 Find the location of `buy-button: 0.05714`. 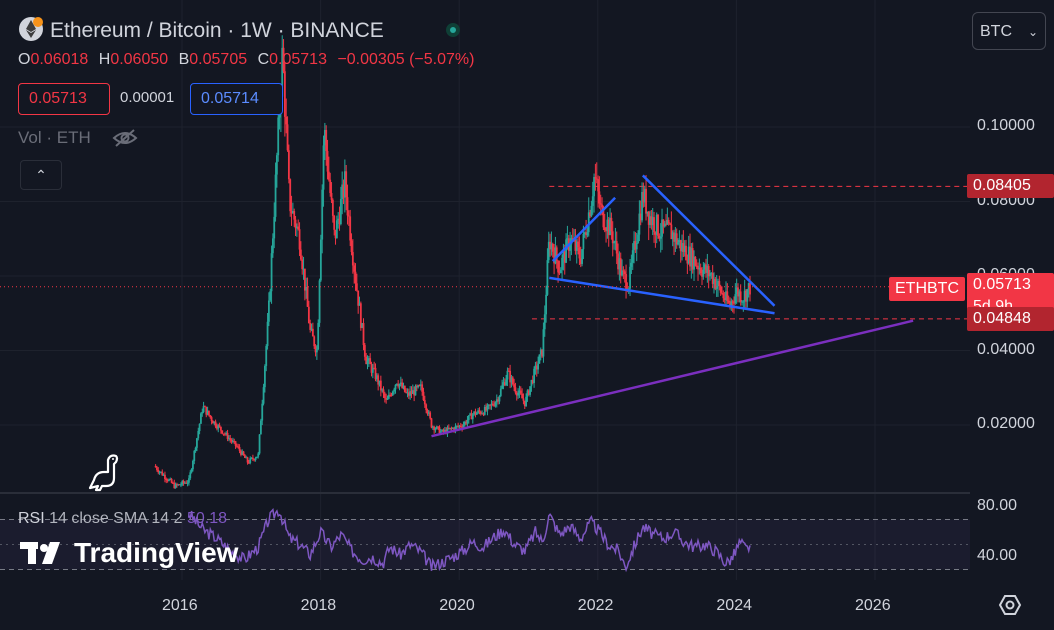

buy-button: 0.05714 is located at coordinates (236, 99).